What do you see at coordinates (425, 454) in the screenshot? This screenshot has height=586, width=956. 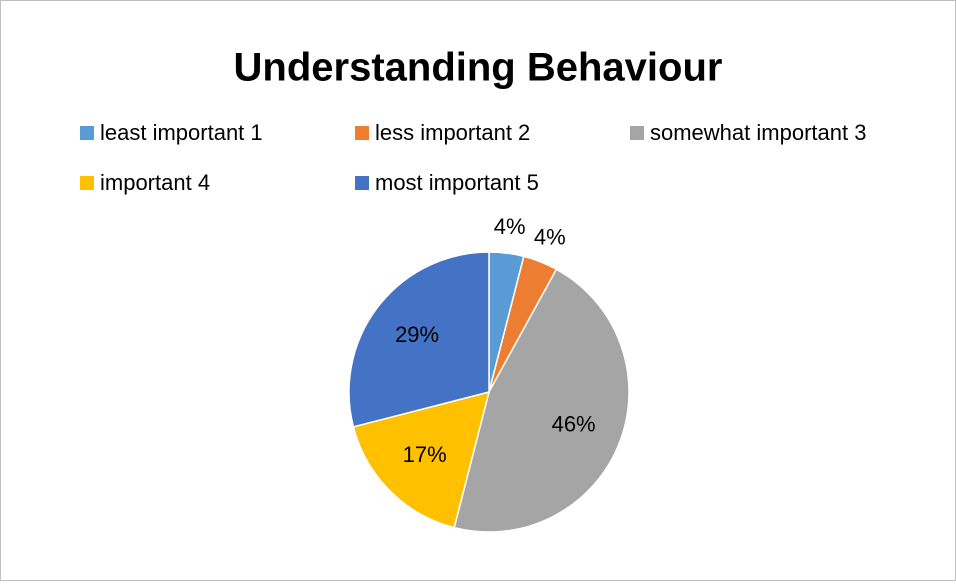 I see `data-label: 17%` at bounding box center [425, 454].